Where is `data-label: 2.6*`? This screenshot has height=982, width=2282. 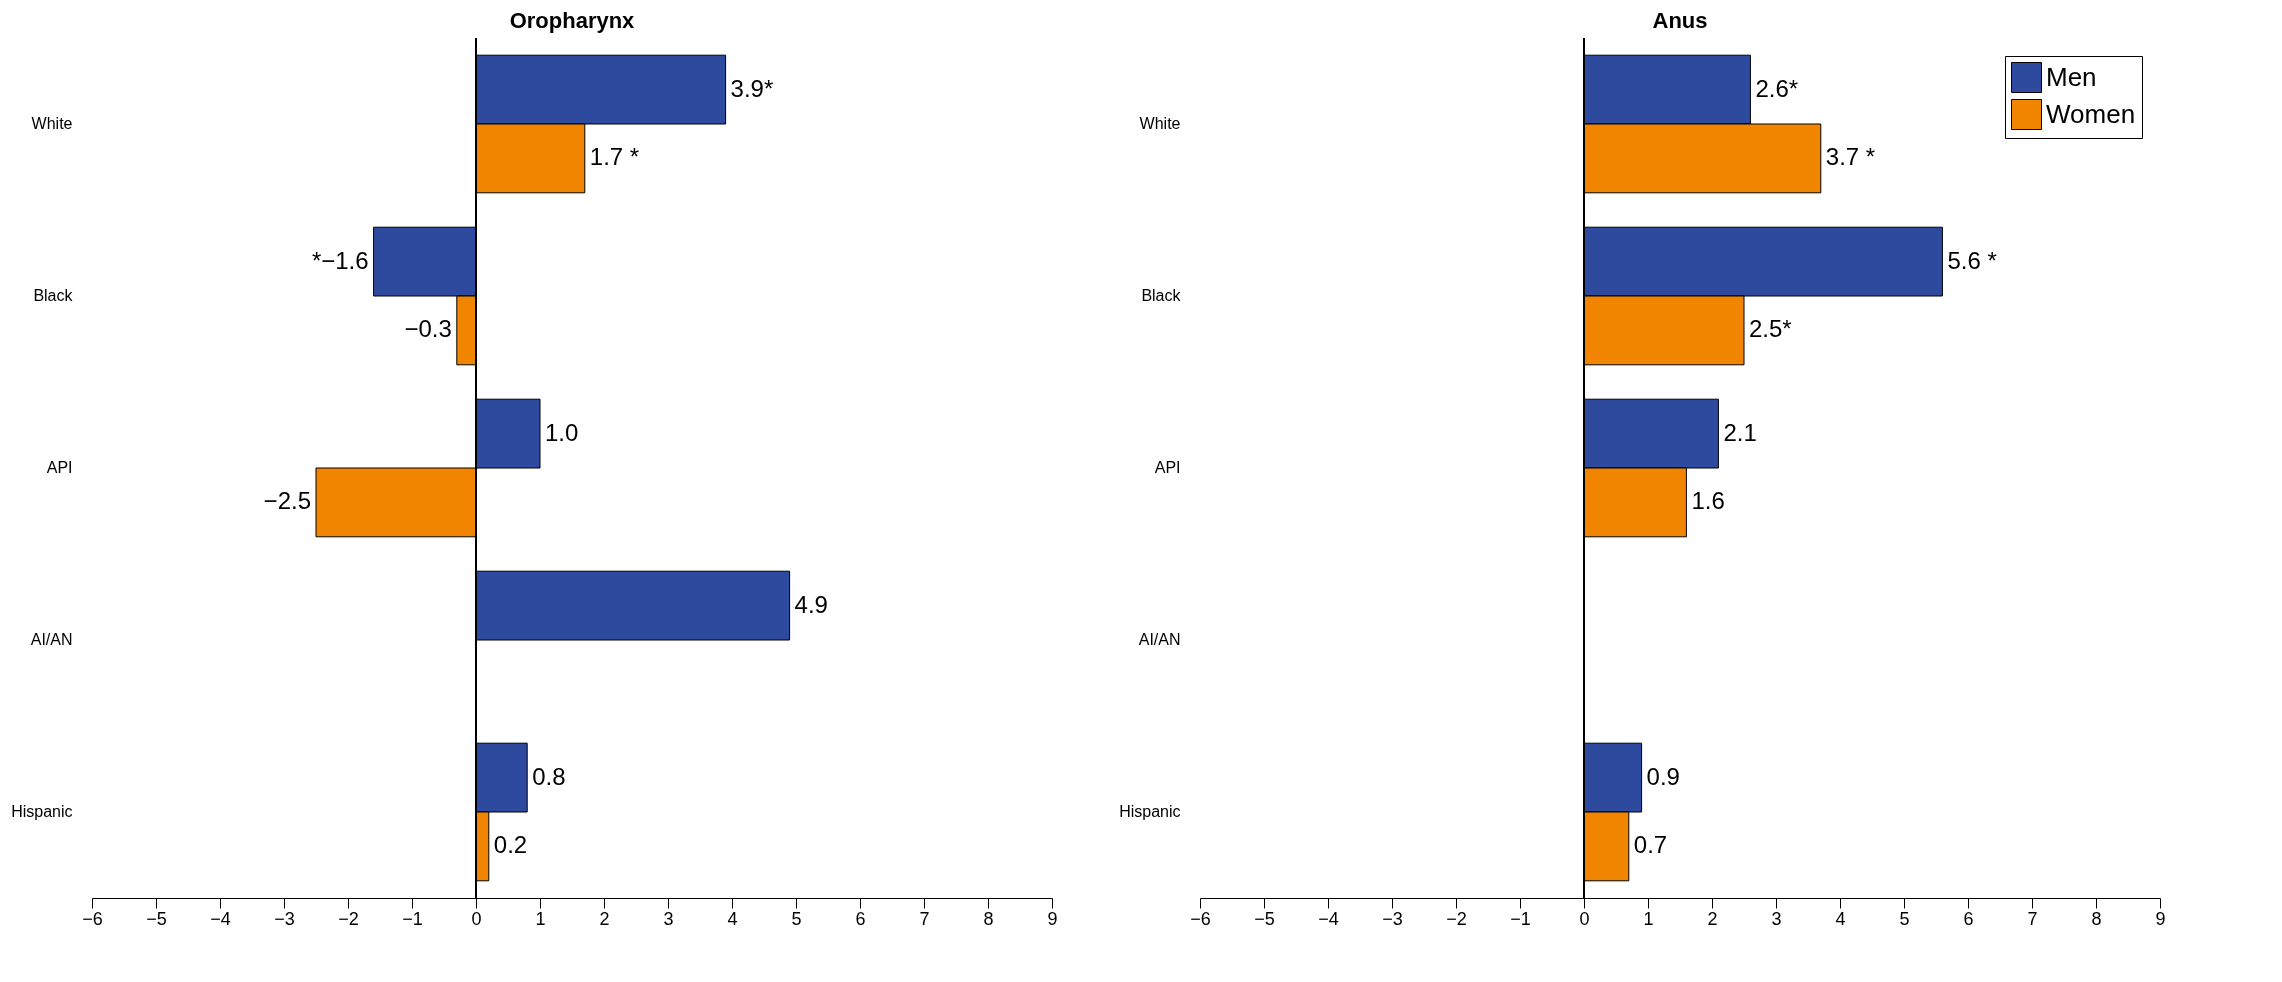 data-label: 2.6* is located at coordinates (1777, 88).